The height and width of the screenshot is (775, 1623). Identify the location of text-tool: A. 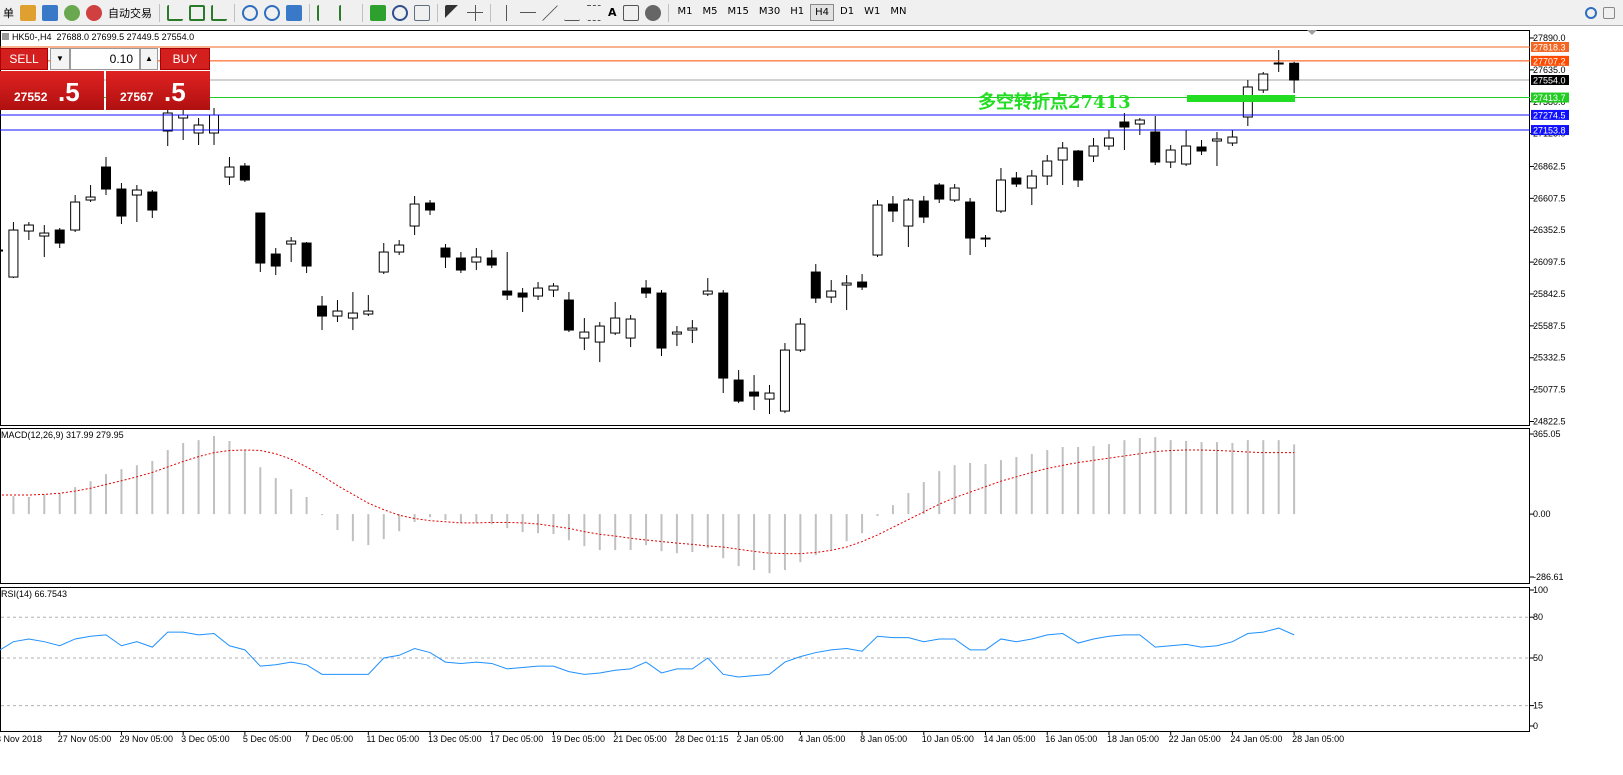
(612, 12).